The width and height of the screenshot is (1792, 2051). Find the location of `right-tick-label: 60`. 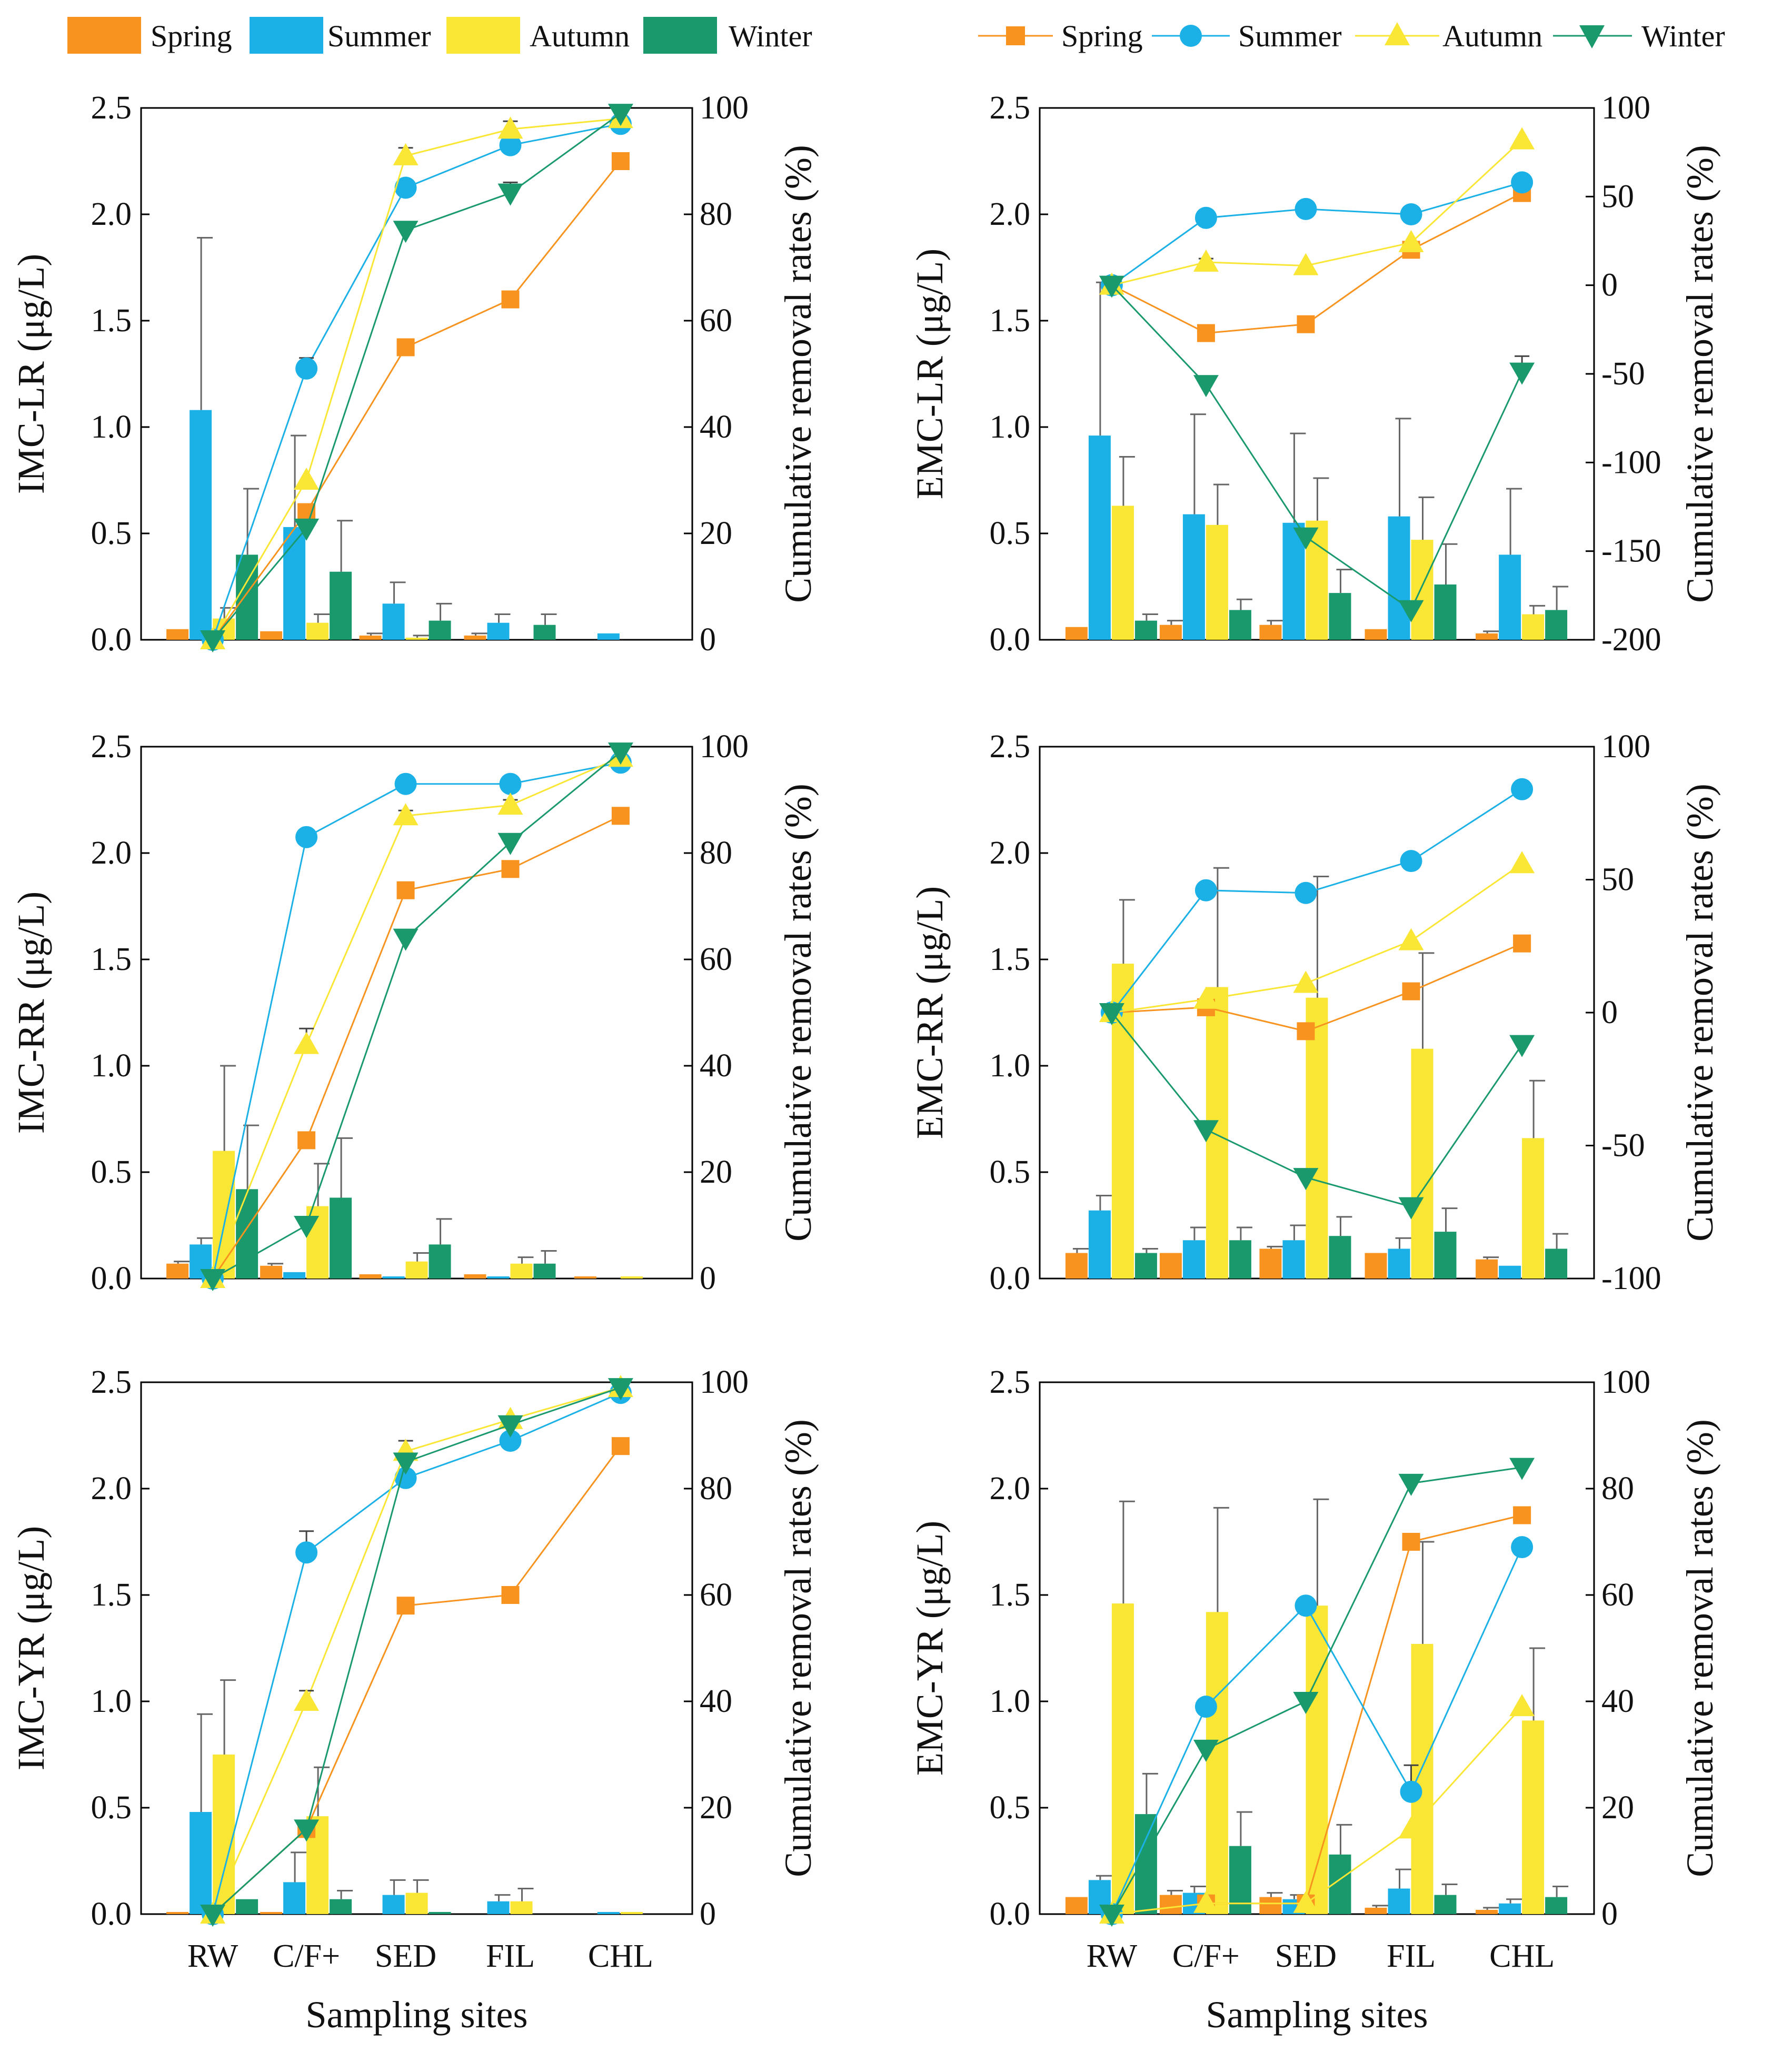

right-tick-label: 60 is located at coordinates (716, 1595).